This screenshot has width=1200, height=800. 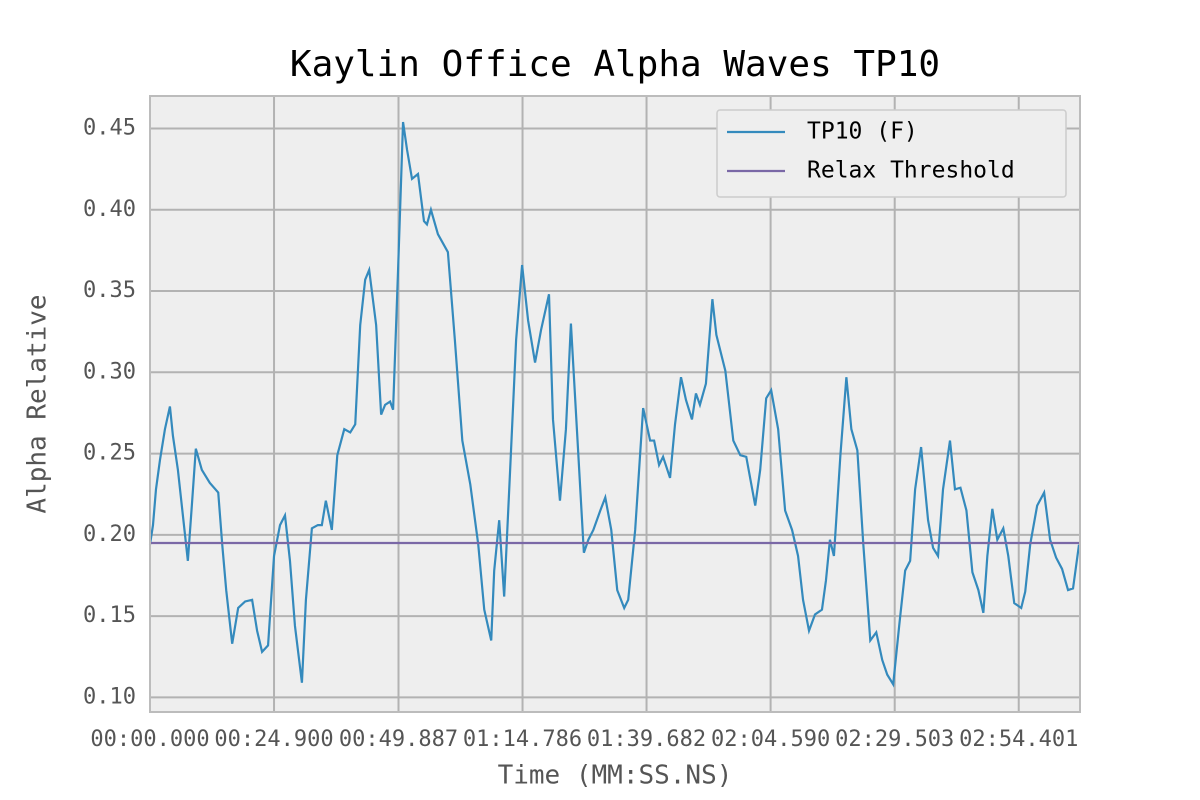 I want to click on y-tick-label: 0.45, so click(x=109, y=128).